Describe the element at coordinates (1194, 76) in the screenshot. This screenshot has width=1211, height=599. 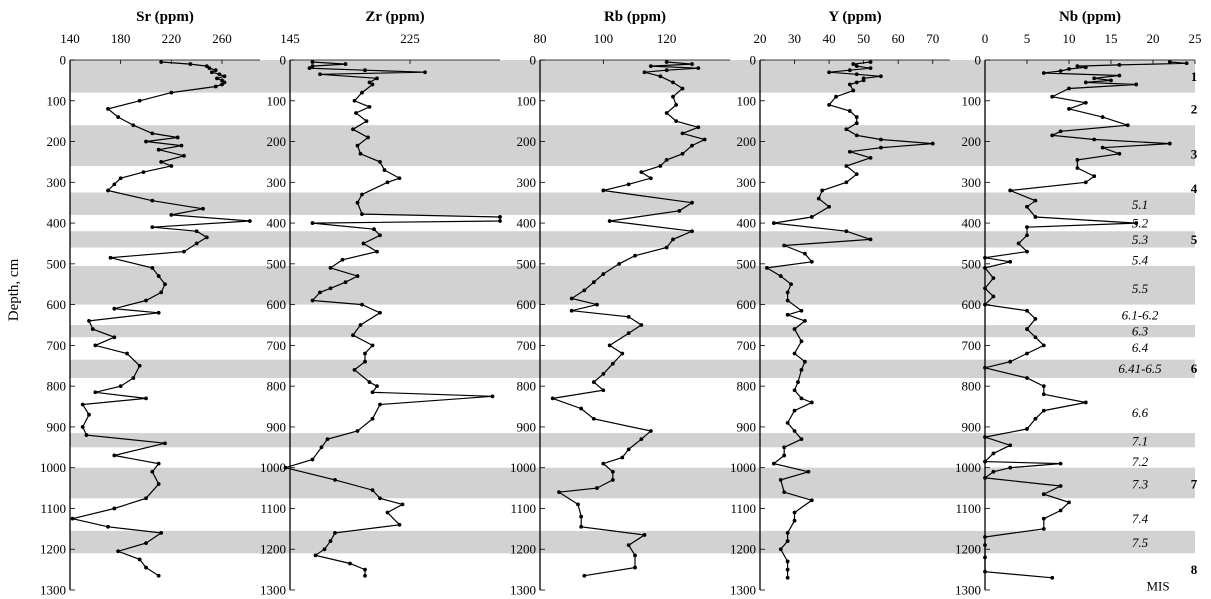
I see `mis-label: 1` at that location.